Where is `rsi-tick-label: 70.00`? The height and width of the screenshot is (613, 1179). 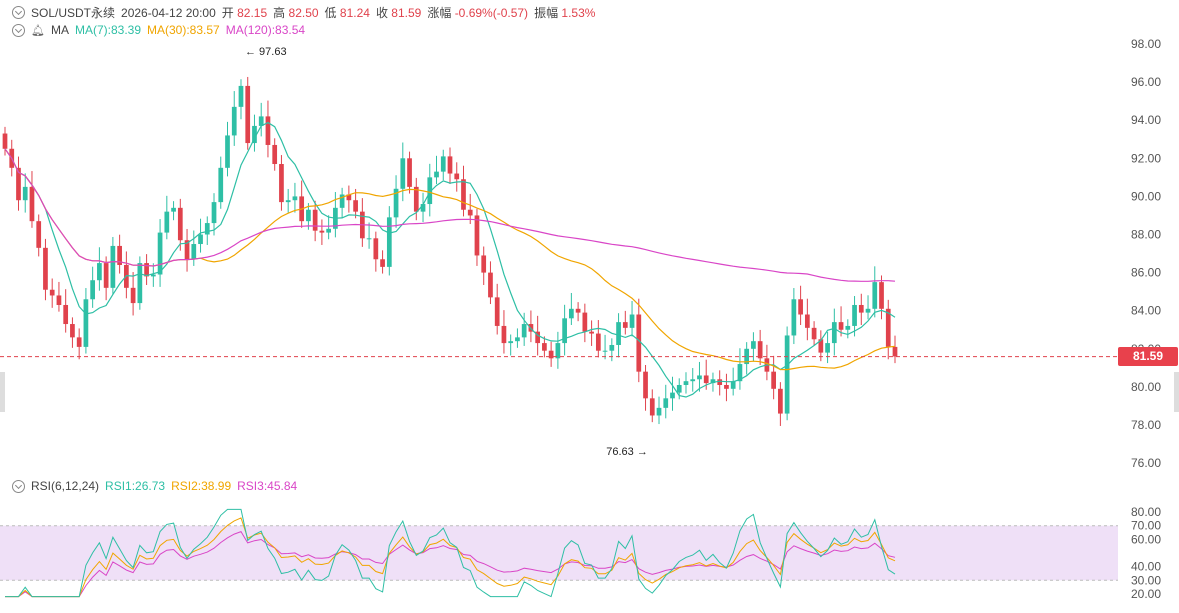
rsi-tick-label: 70.00 is located at coordinates (1146, 526).